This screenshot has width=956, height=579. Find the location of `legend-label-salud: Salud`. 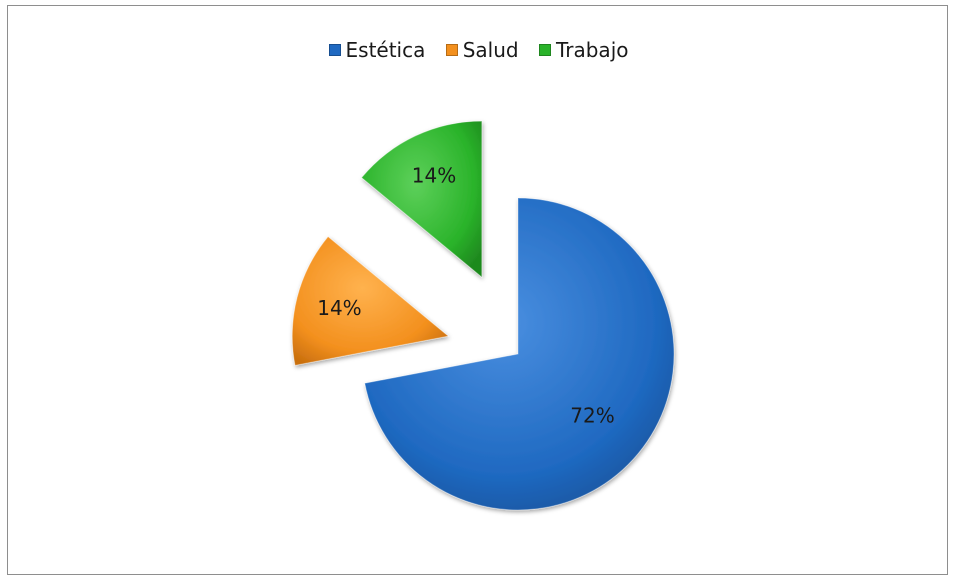

legend-label-salud: Salud is located at coordinates (490, 50).